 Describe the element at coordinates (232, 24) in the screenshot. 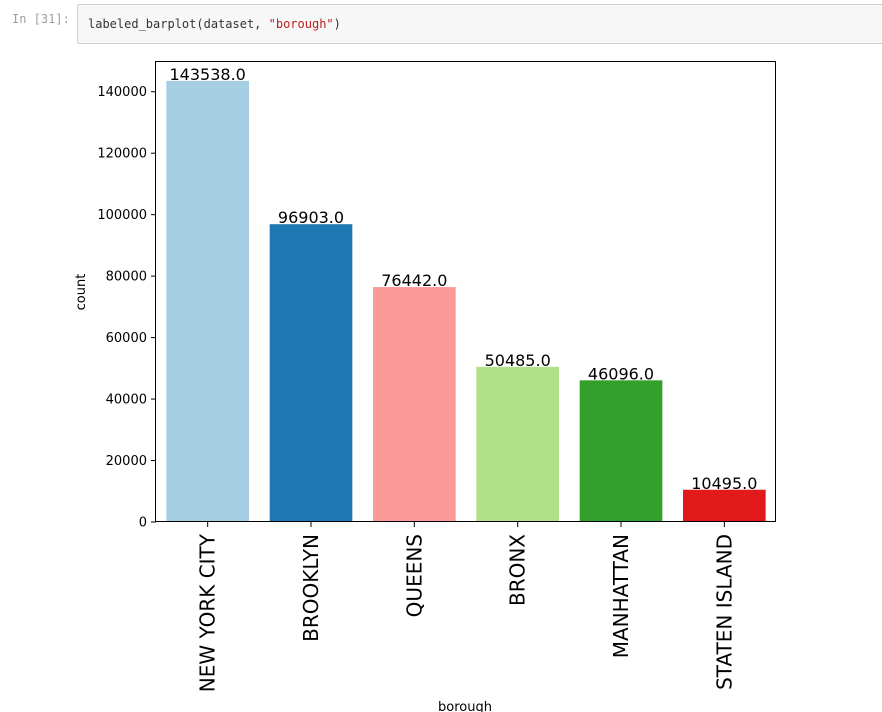

I see `code-arguments: (dataset,` at that location.